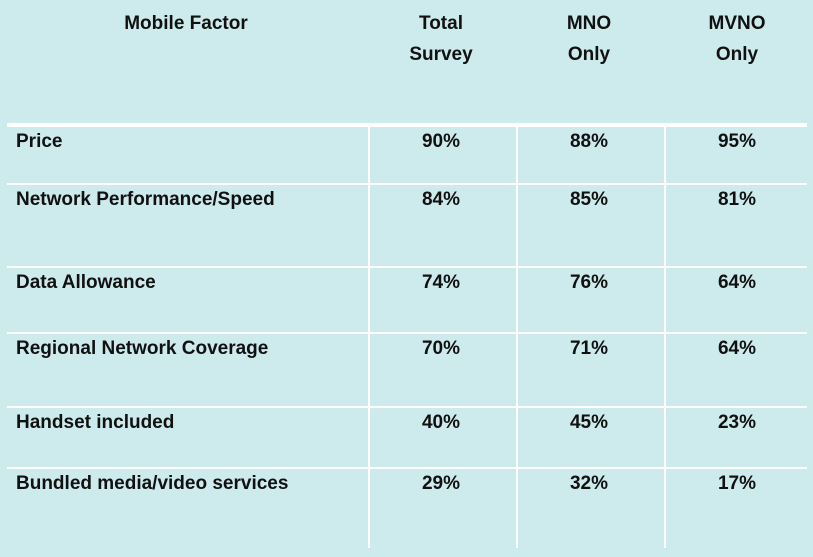 Image resolution: width=813 pixels, height=557 pixels. I want to click on cell-value: 85%, so click(589, 199).